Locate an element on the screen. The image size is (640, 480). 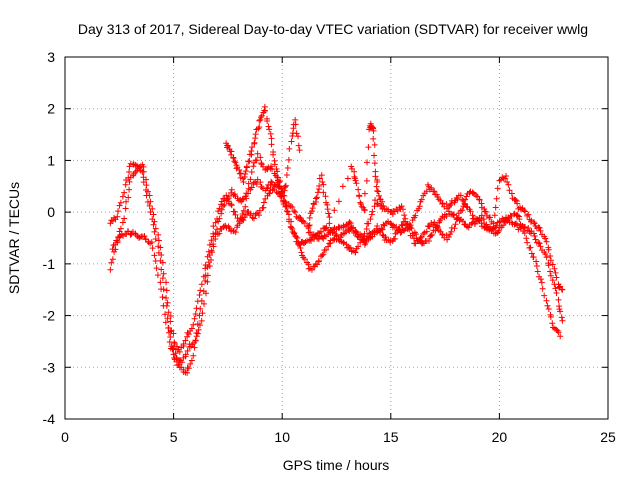
x-tick-label: 15 is located at coordinates (391, 437).